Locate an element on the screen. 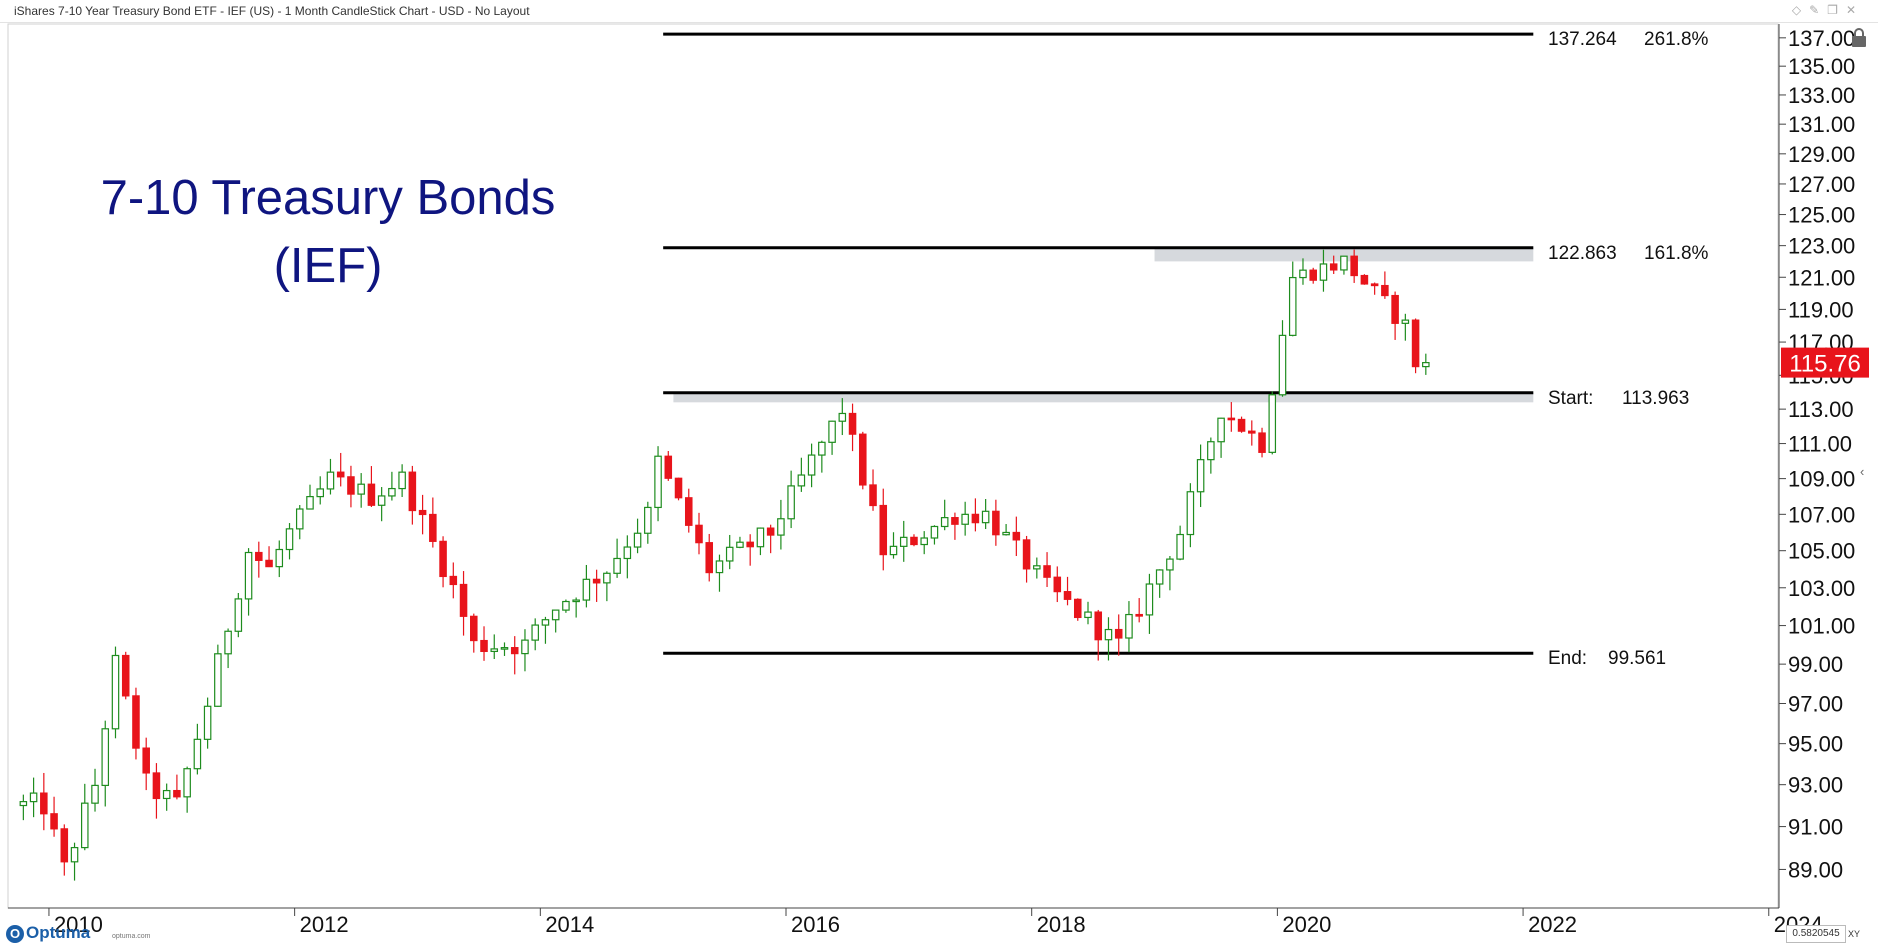 This screenshot has width=1878, height=947. lock-icon is located at coordinates (1859, 38).